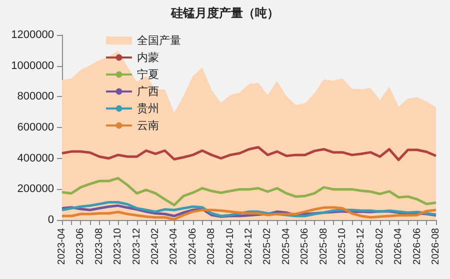  Describe the element at coordinates (99, 246) in the screenshot. I see `x-tick-label: 2023-08` at that location.